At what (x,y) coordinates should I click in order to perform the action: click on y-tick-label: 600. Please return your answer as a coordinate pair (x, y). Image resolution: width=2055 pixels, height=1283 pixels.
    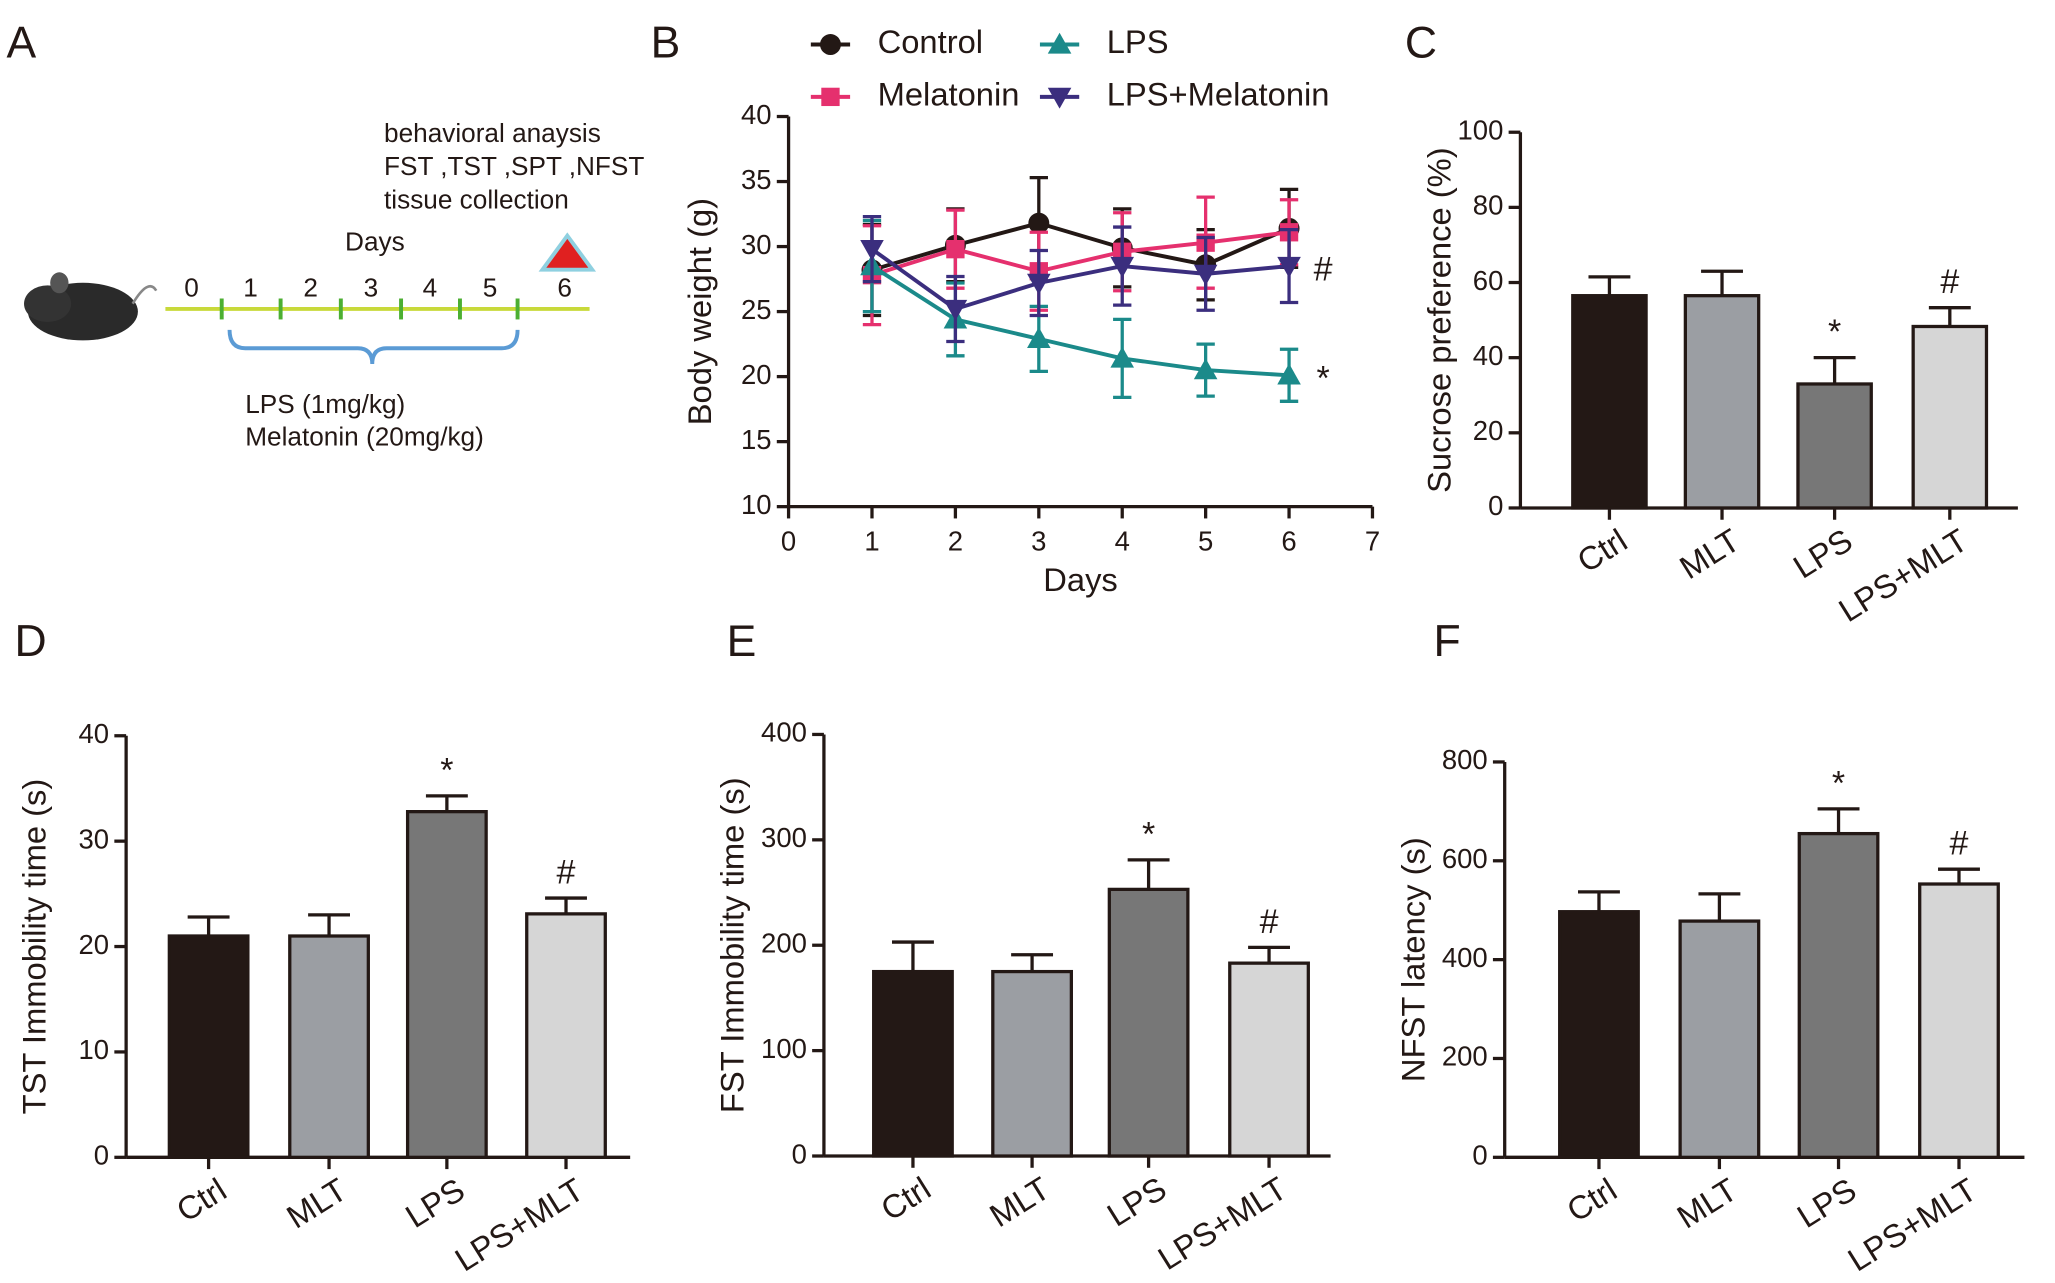
    Looking at the image, I should click on (1465, 858).